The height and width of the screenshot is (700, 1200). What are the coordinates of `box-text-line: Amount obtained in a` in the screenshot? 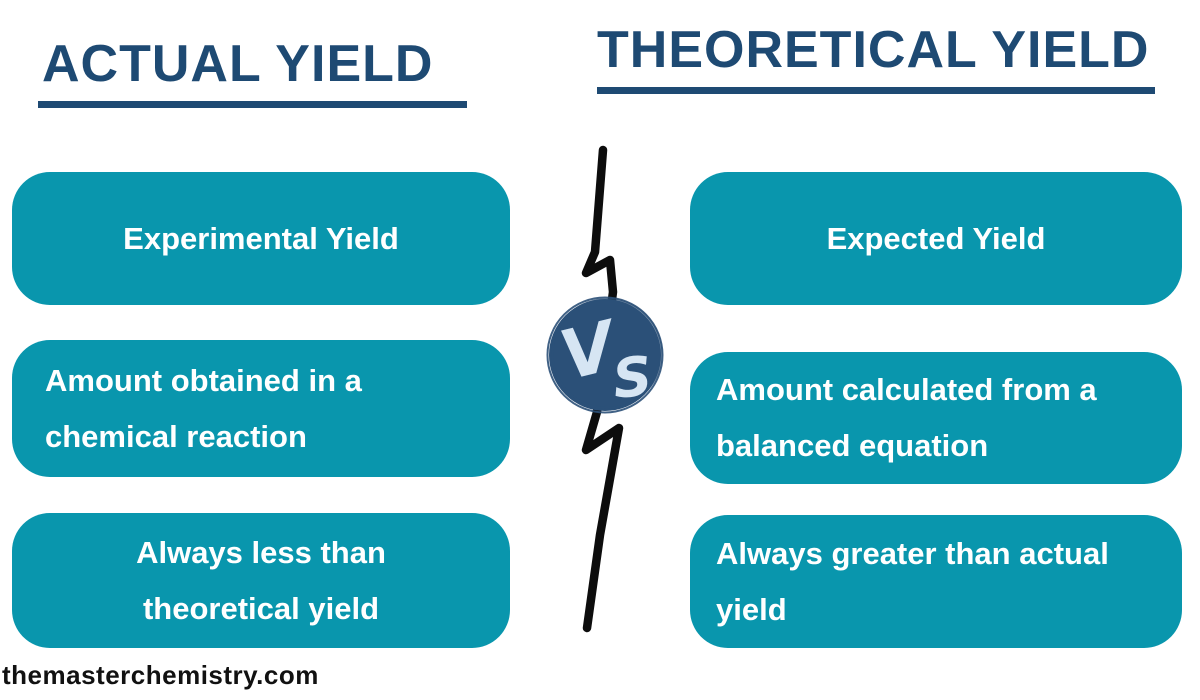 It's located at (203, 380).